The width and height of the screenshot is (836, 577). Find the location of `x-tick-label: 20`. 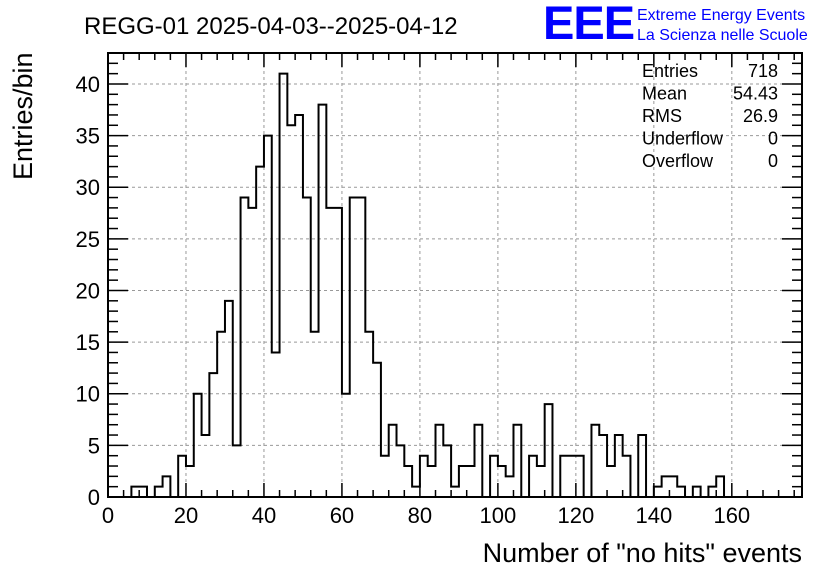

x-tick-label: 20 is located at coordinates (186, 515).